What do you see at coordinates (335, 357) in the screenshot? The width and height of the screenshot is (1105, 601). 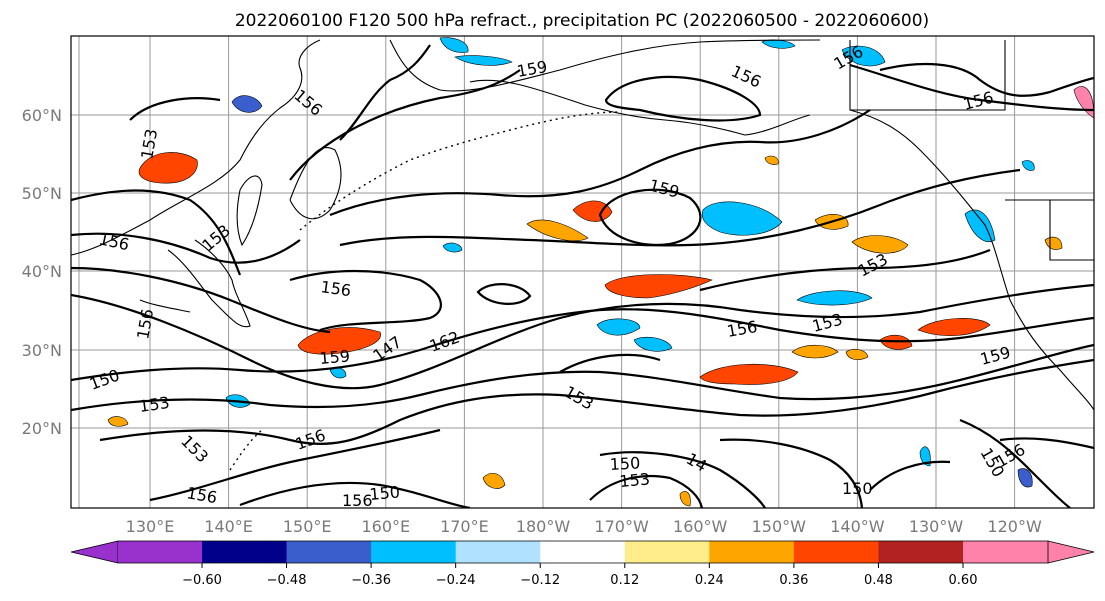 I see `contour-label: 159` at bounding box center [335, 357].